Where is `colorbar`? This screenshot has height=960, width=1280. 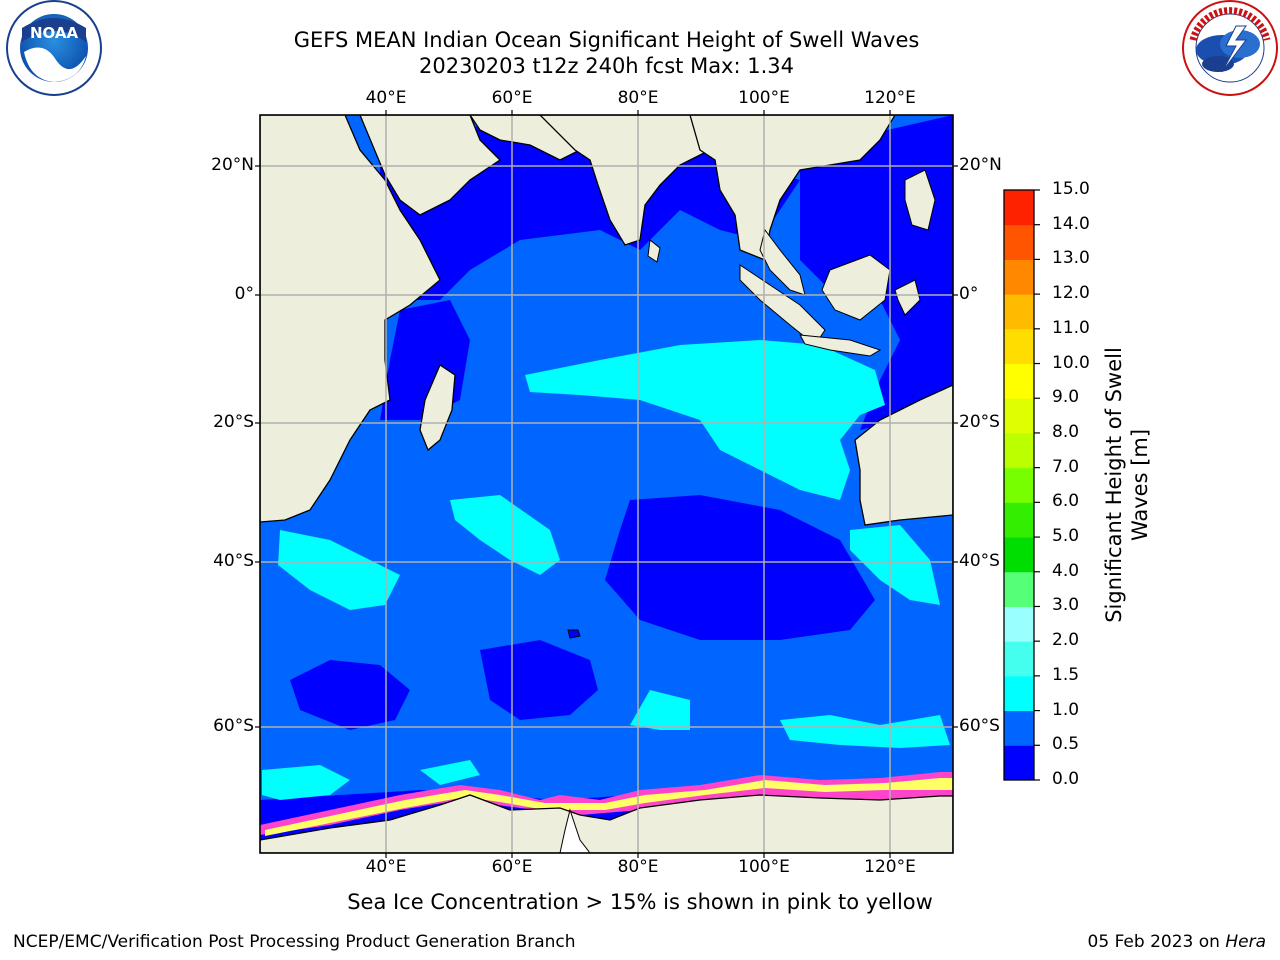
colorbar is located at coordinates (1021, 485).